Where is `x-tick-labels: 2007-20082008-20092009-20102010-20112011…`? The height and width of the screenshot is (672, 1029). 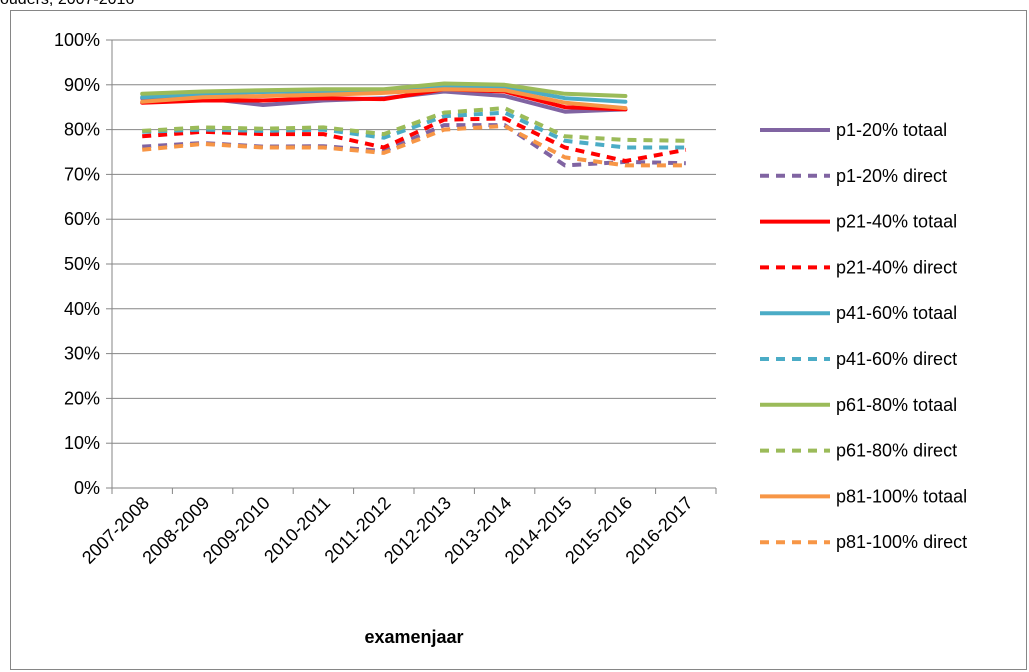
x-tick-labels: 2007-20082008-20092009-20102010-20112011… is located at coordinates (387, 530).